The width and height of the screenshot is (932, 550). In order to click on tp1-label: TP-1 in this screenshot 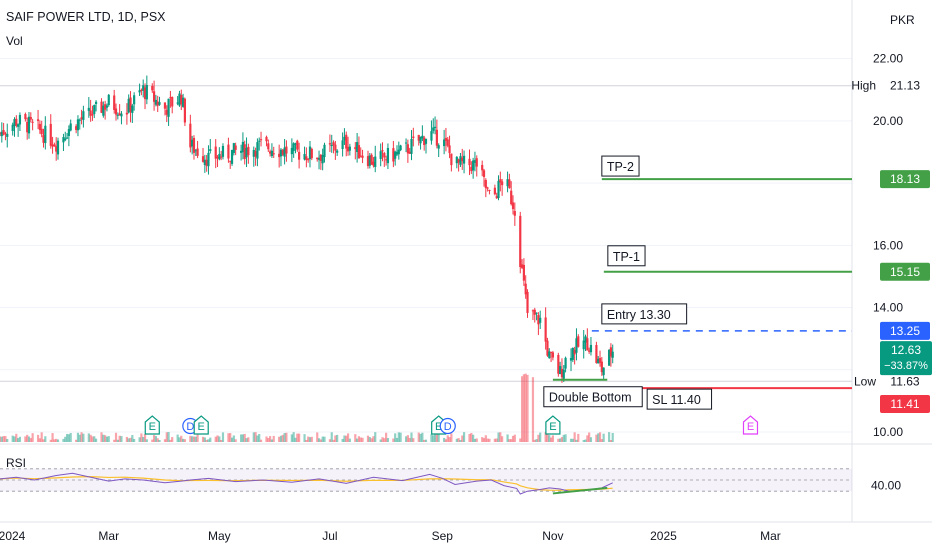, I will do `click(626, 257)`.